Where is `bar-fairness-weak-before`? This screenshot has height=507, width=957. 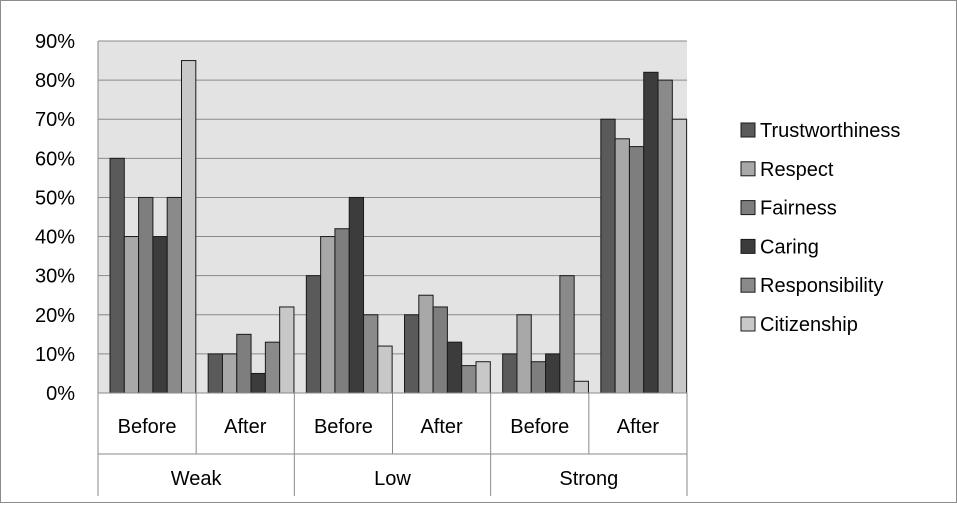
bar-fairness-weak-before is located at coordinates (146, 295).